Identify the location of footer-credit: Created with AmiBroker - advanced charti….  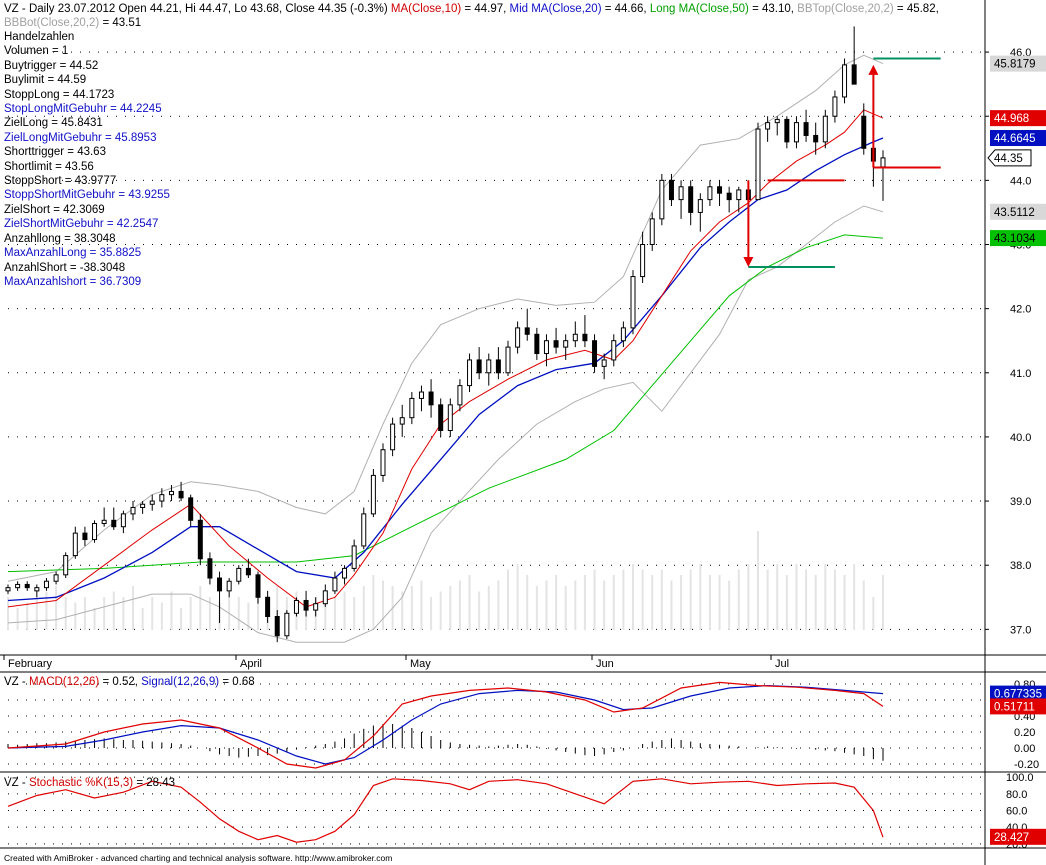
(198, 858).